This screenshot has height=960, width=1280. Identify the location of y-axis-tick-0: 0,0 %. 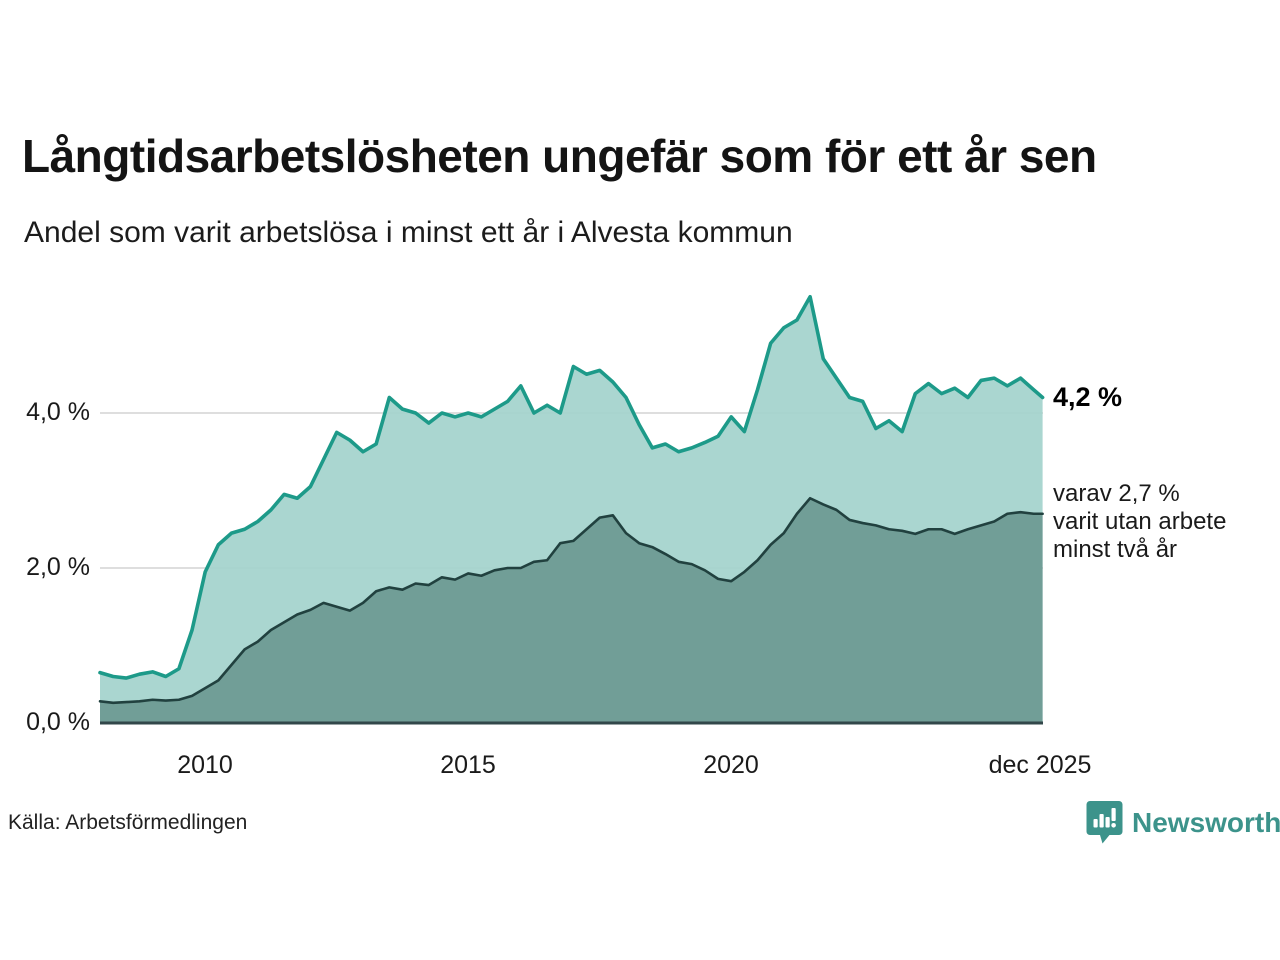
(58, 722).